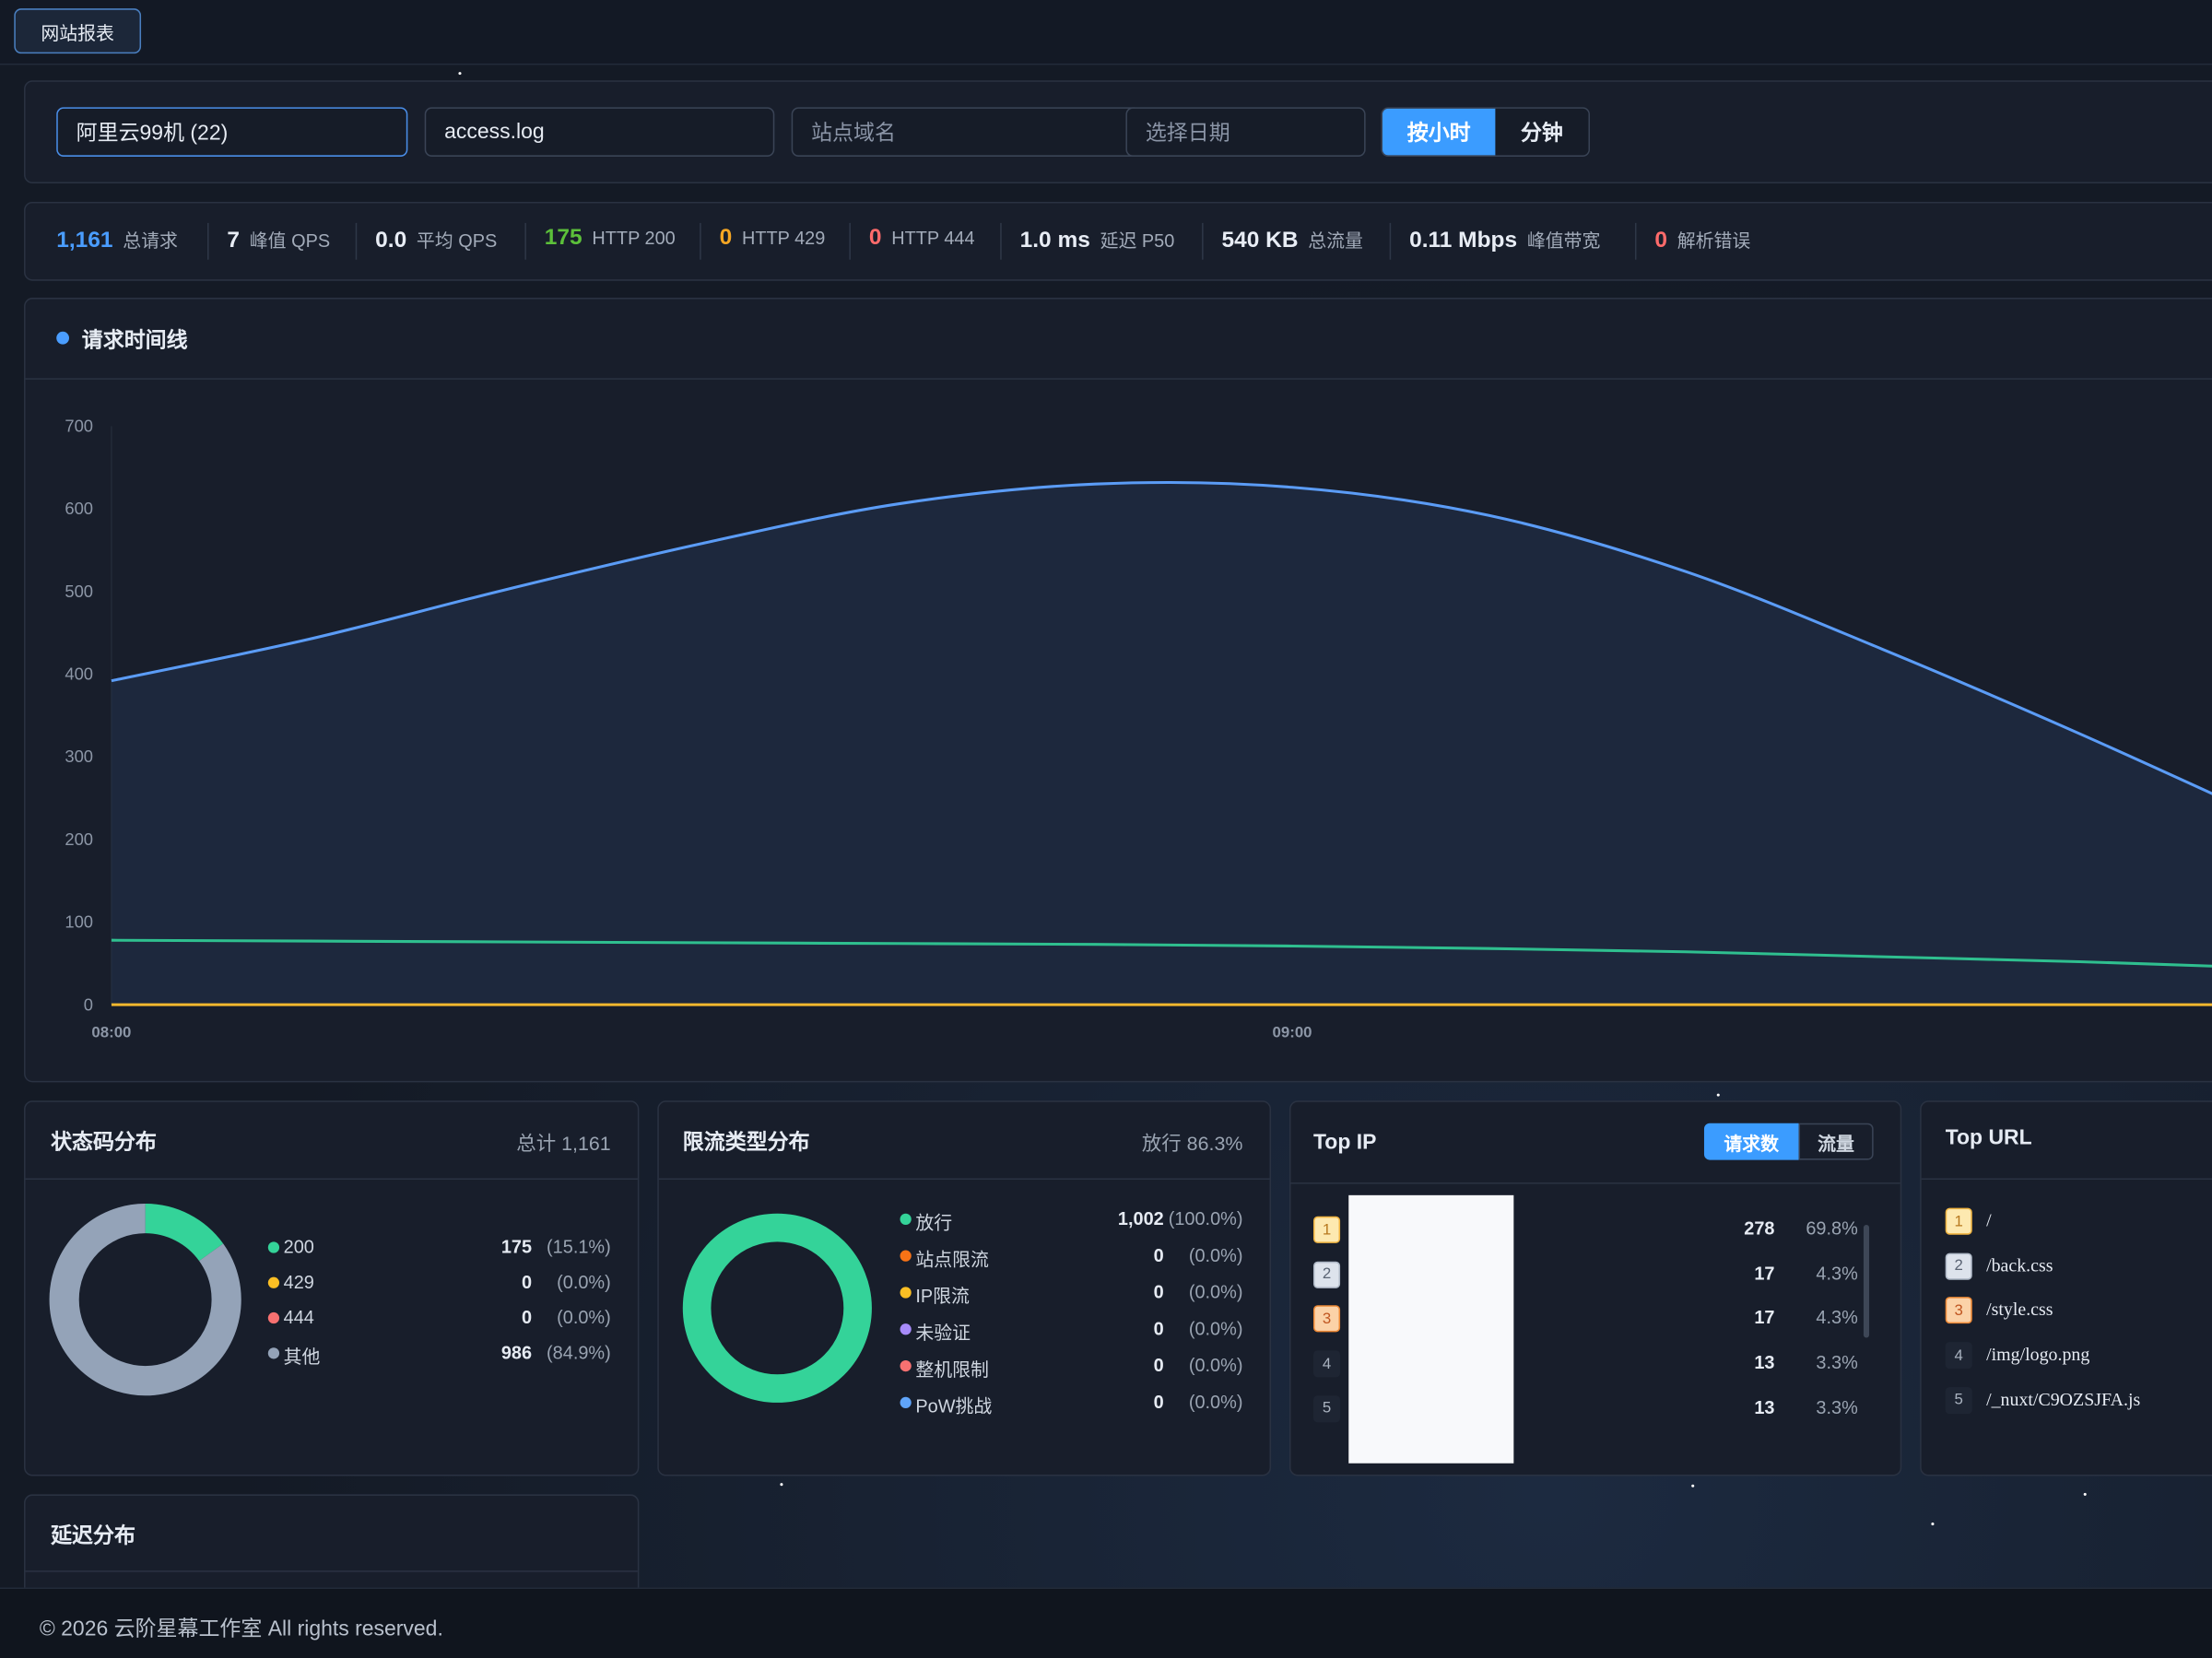 The image size is (2212, 1658). I want to click on stat: 7 峰值 QPS, so click(278, 241).